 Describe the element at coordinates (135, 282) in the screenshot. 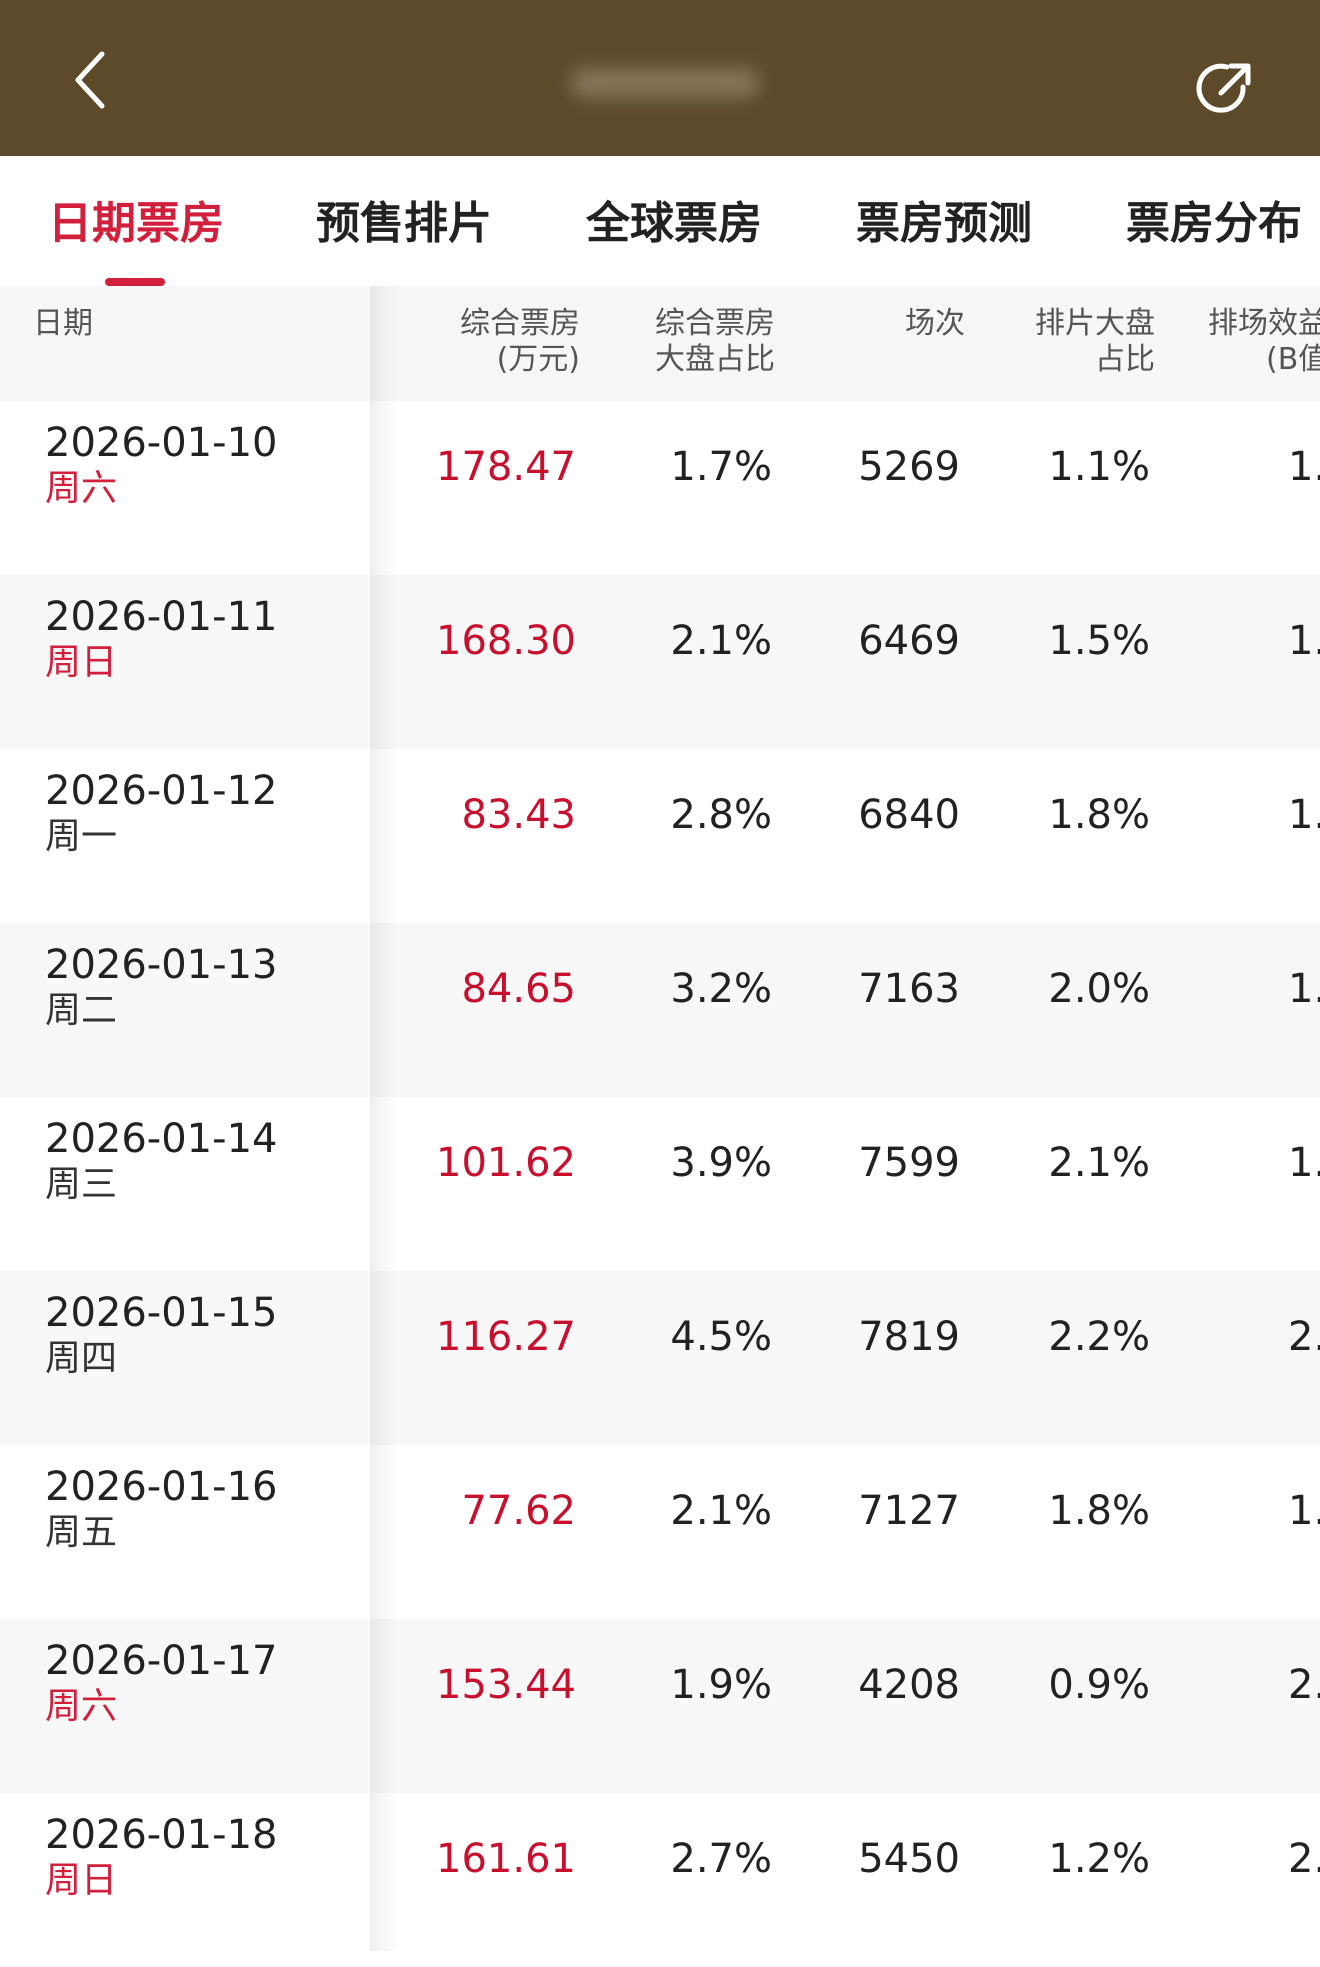

I see `active-tab-indicator` at that location.